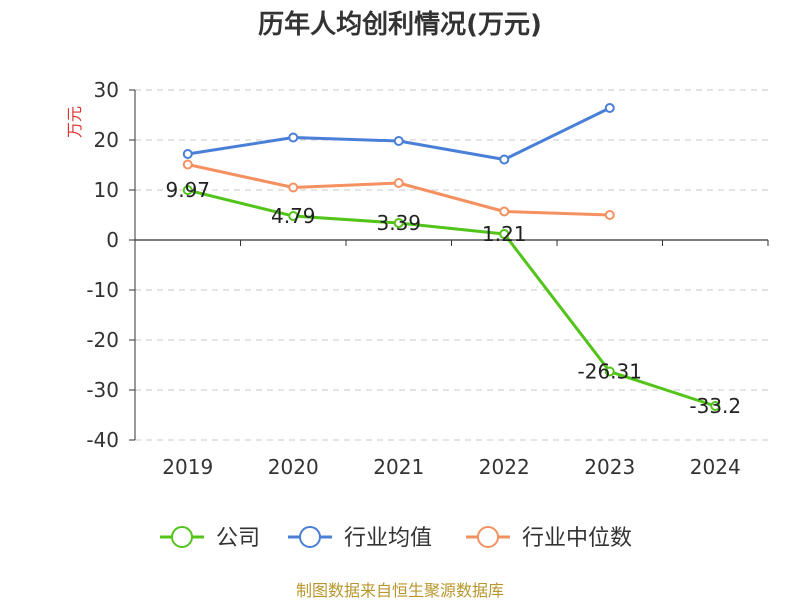  I want to click on x-tick-label: 2021, so click(398, 467).